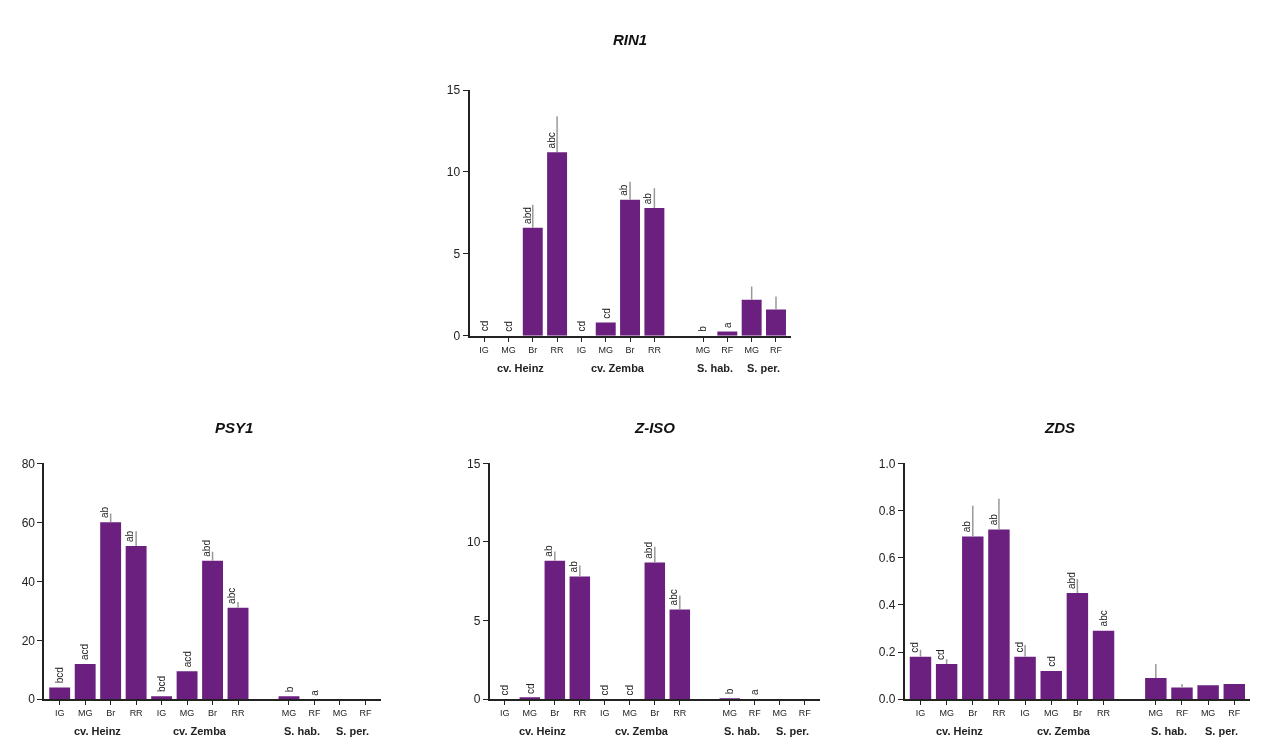 The height and width of the screenshot is (756, 1269). Describe the element at coordinates (187, 659) in the screenshot. I see `data-label: acd` at that location.